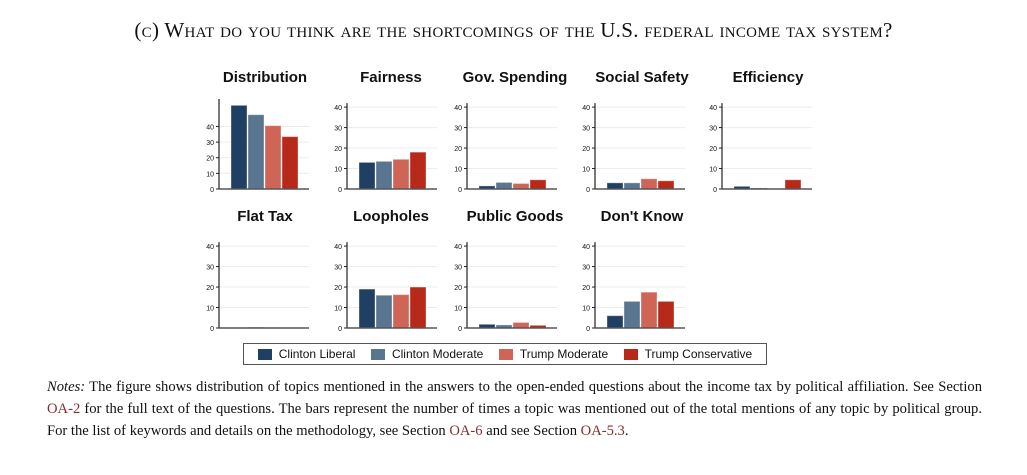 This screenshot has height=475, width=1027. Describe the element at coordinates (64, 409) in the screenshot. I see `section-link-oa-2: OA-2` at that location.